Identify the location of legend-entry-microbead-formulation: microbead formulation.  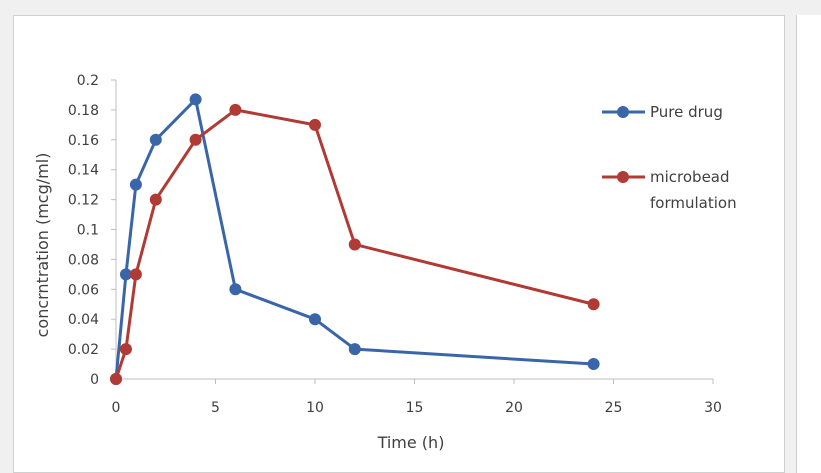
(669, 190).